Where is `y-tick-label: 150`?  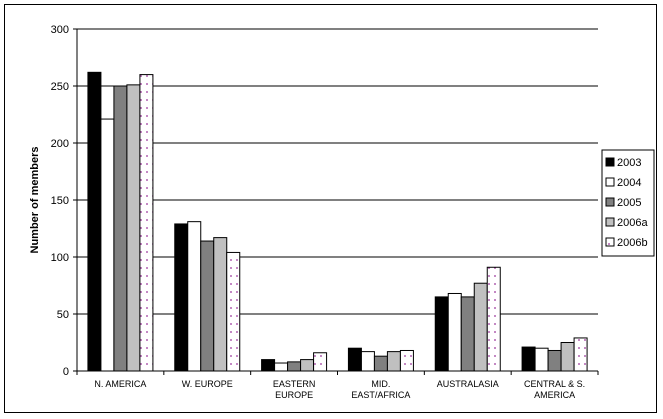 y-tick-label: 150 is located at coordinates (60, 201).